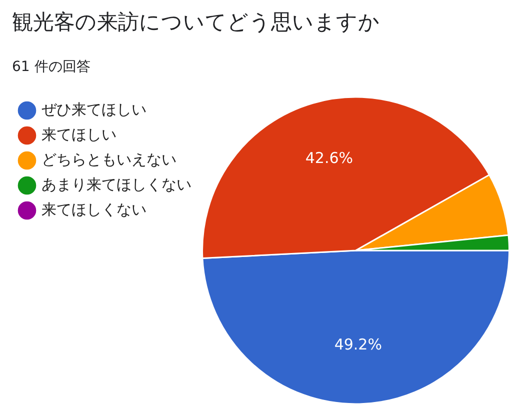  Describe the element at coordinates (196, 22) in the screenshot. I see `chart-title: 観光客の来訪についてどう思いますか` at that location.